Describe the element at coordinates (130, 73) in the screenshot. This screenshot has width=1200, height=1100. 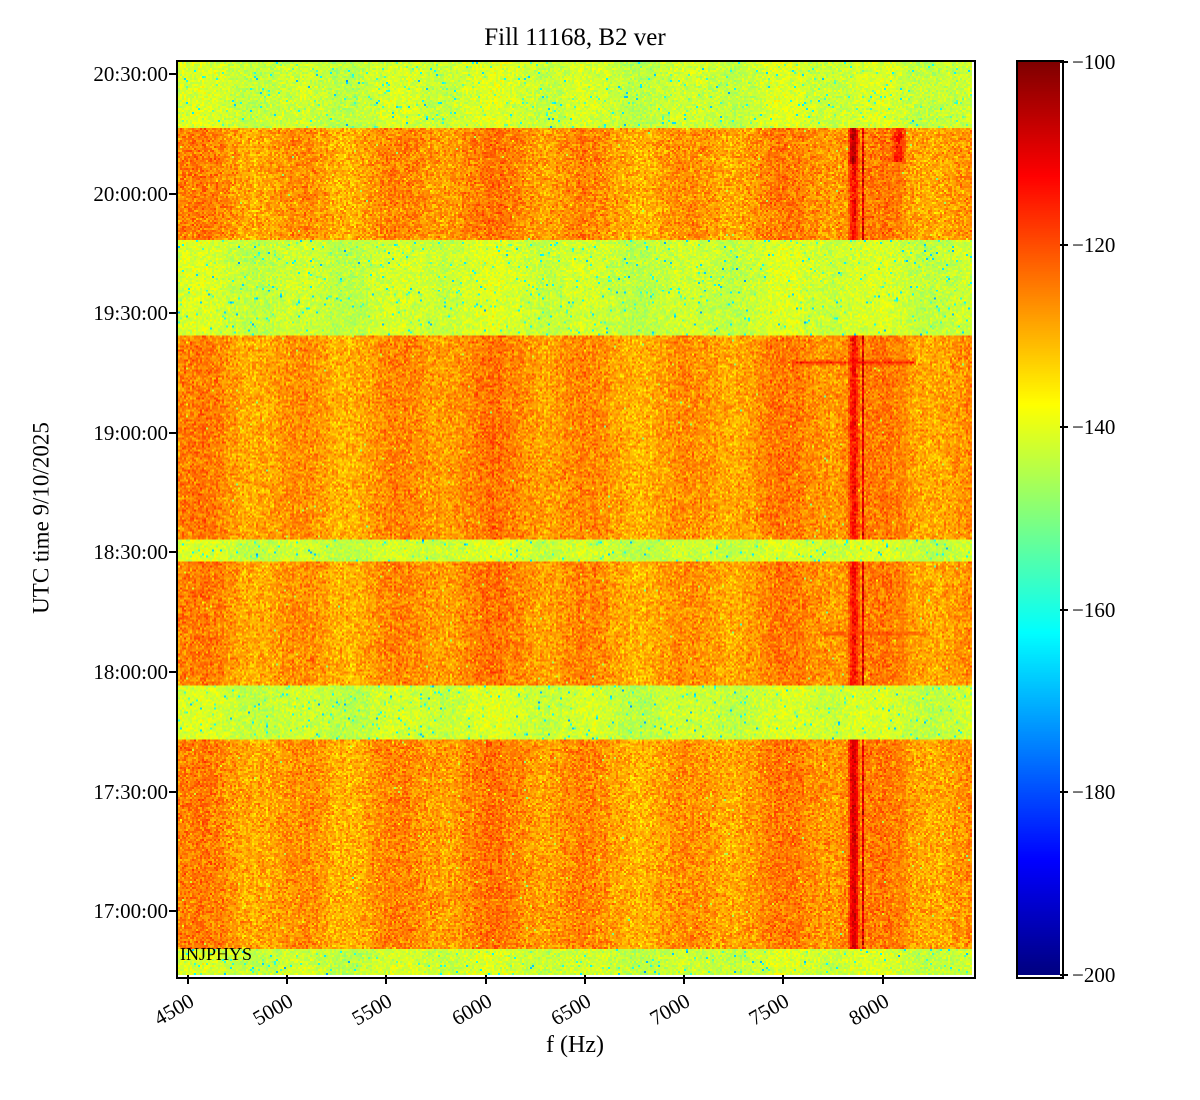
I see `y-tick-label: 20:30:00` at that location.